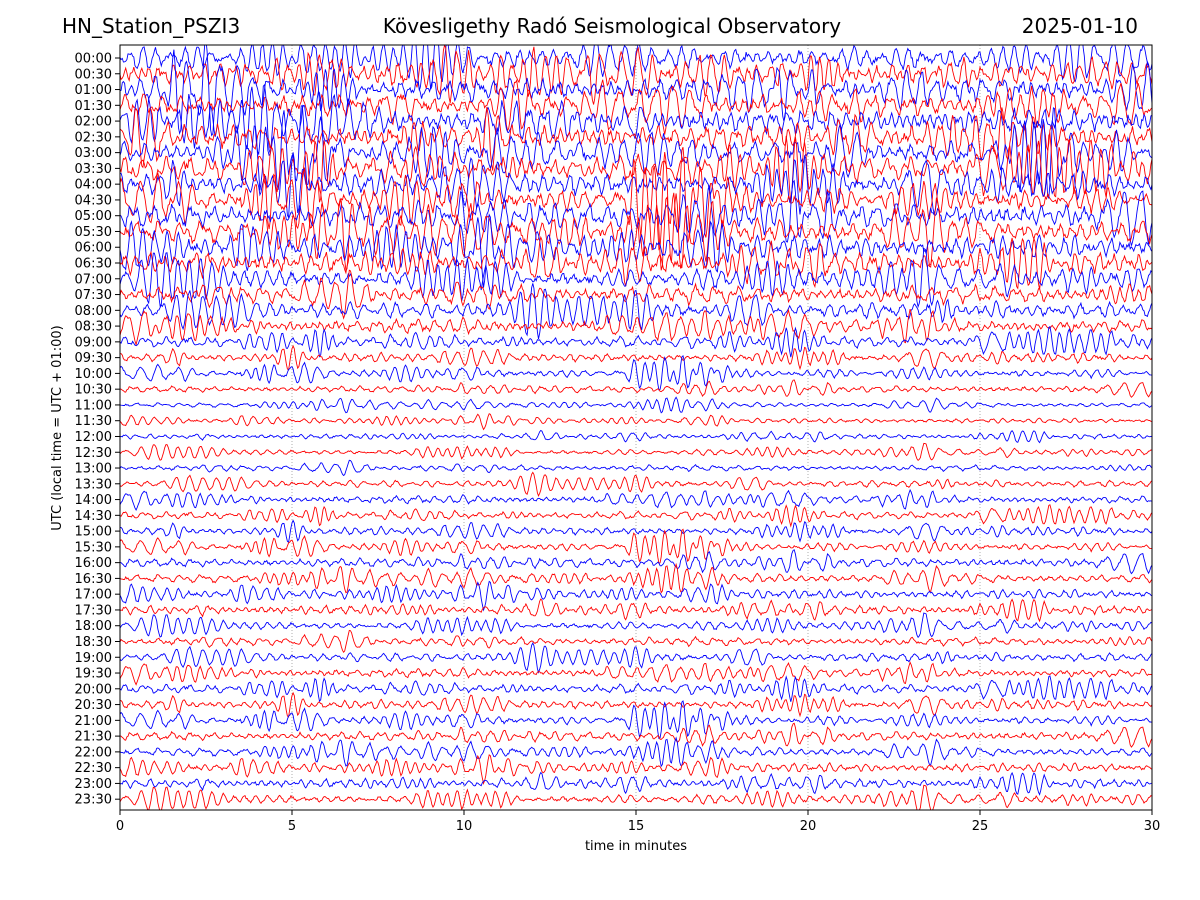  Describe the element at coordinates (93, 532) in the screenshot. I see `y-tick-label-1500: 15:00` at that location.